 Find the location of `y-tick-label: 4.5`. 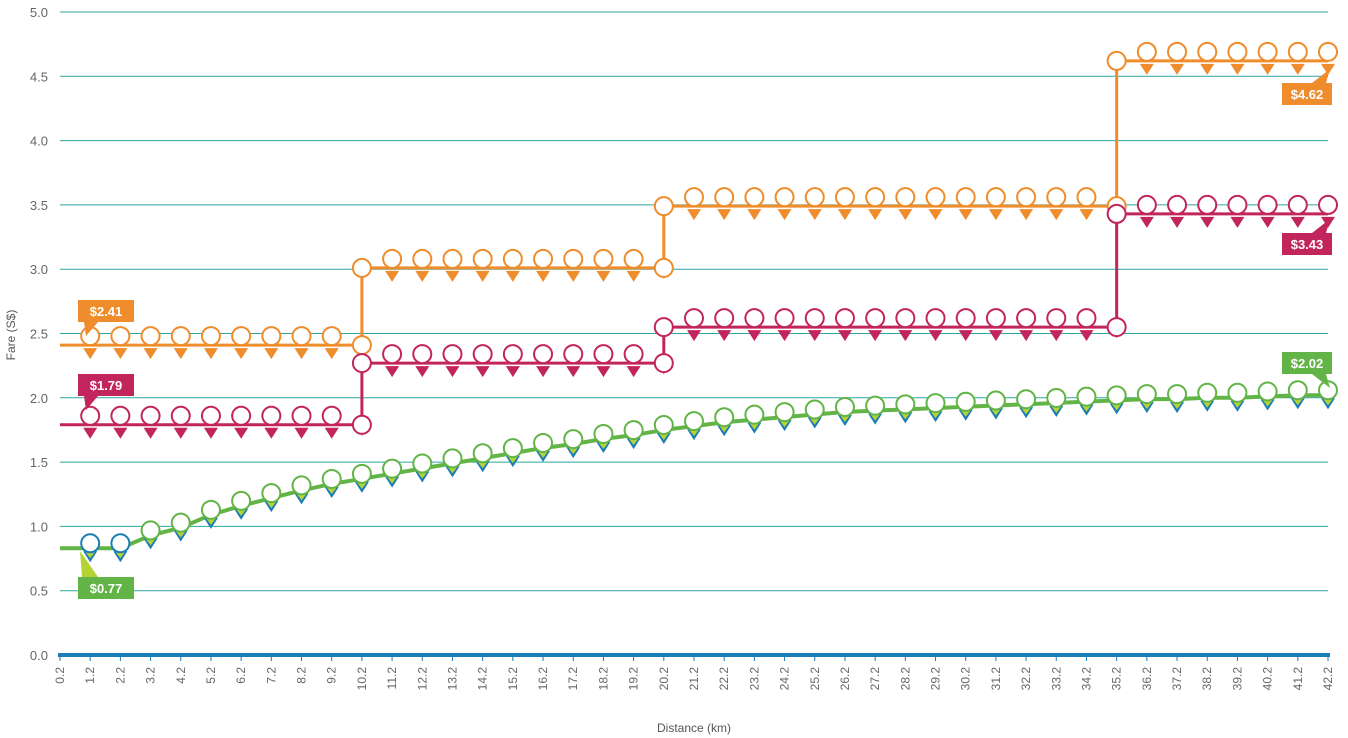

y-tick-label: 4.5 is located at coordinates (39, 76).